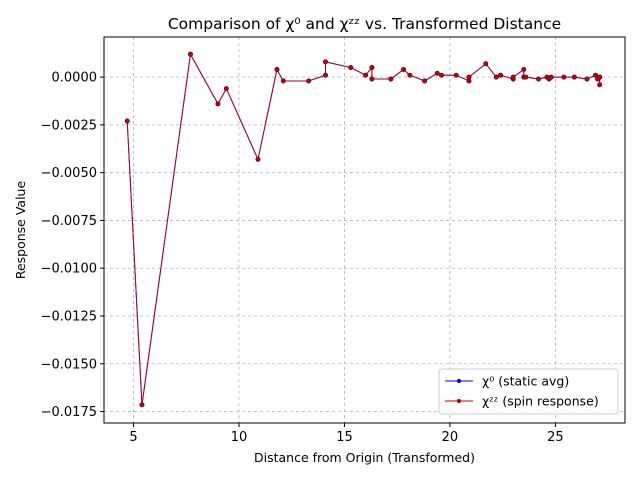  What do you see at coordinates (20, 230) in the screenshot?
I see `y-axis-title: Response Value` at bounding box center [20, 230].